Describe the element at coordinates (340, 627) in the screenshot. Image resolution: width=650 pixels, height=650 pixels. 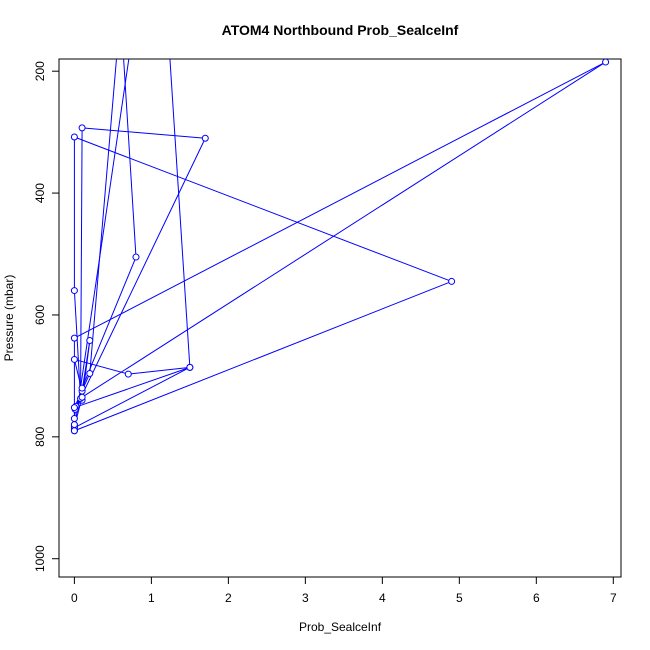
I see `x-axis-label: Prob_SealceInf` at that location.